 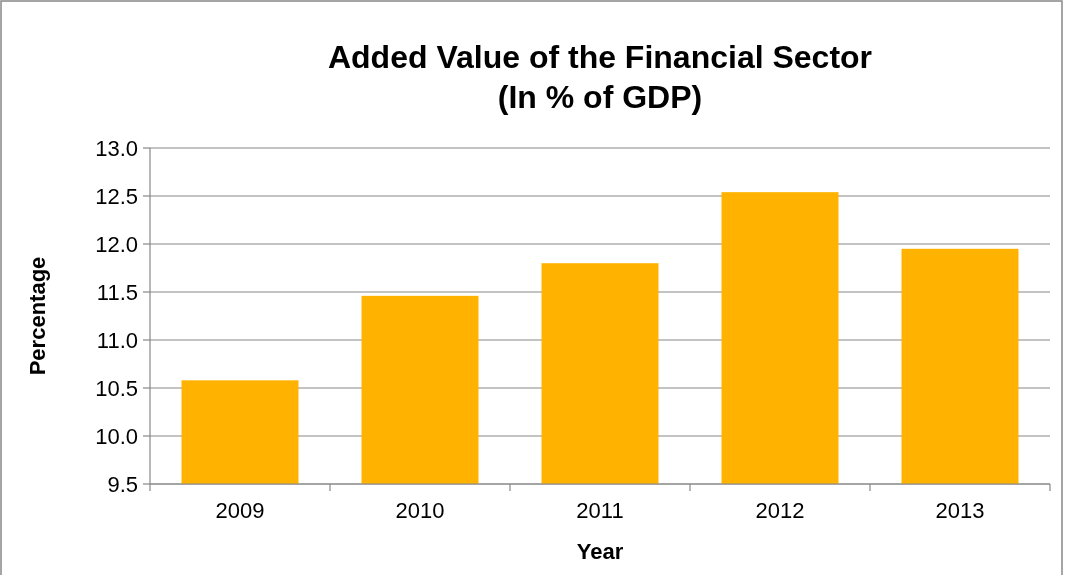 What do you see at coordinates (420, 510) in the screenshot?
I see `x-tick-label: 2010` at bounding box center [420, 510].